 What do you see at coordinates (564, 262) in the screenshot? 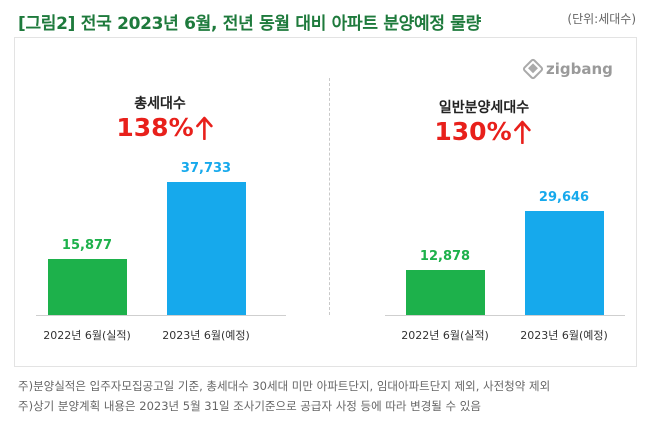
I see `bar-general-2023` at bounding box center [564, 262].